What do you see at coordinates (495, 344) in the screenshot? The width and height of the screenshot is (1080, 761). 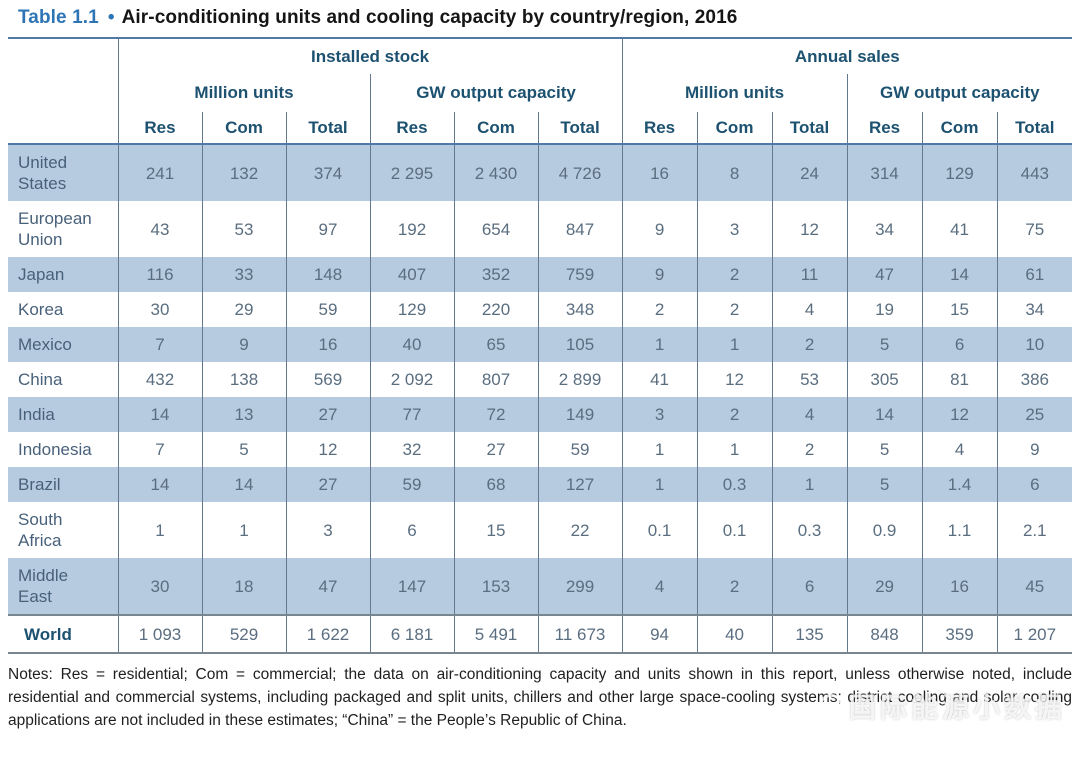 I see `cell: 65` at bounding box center [495, 344].